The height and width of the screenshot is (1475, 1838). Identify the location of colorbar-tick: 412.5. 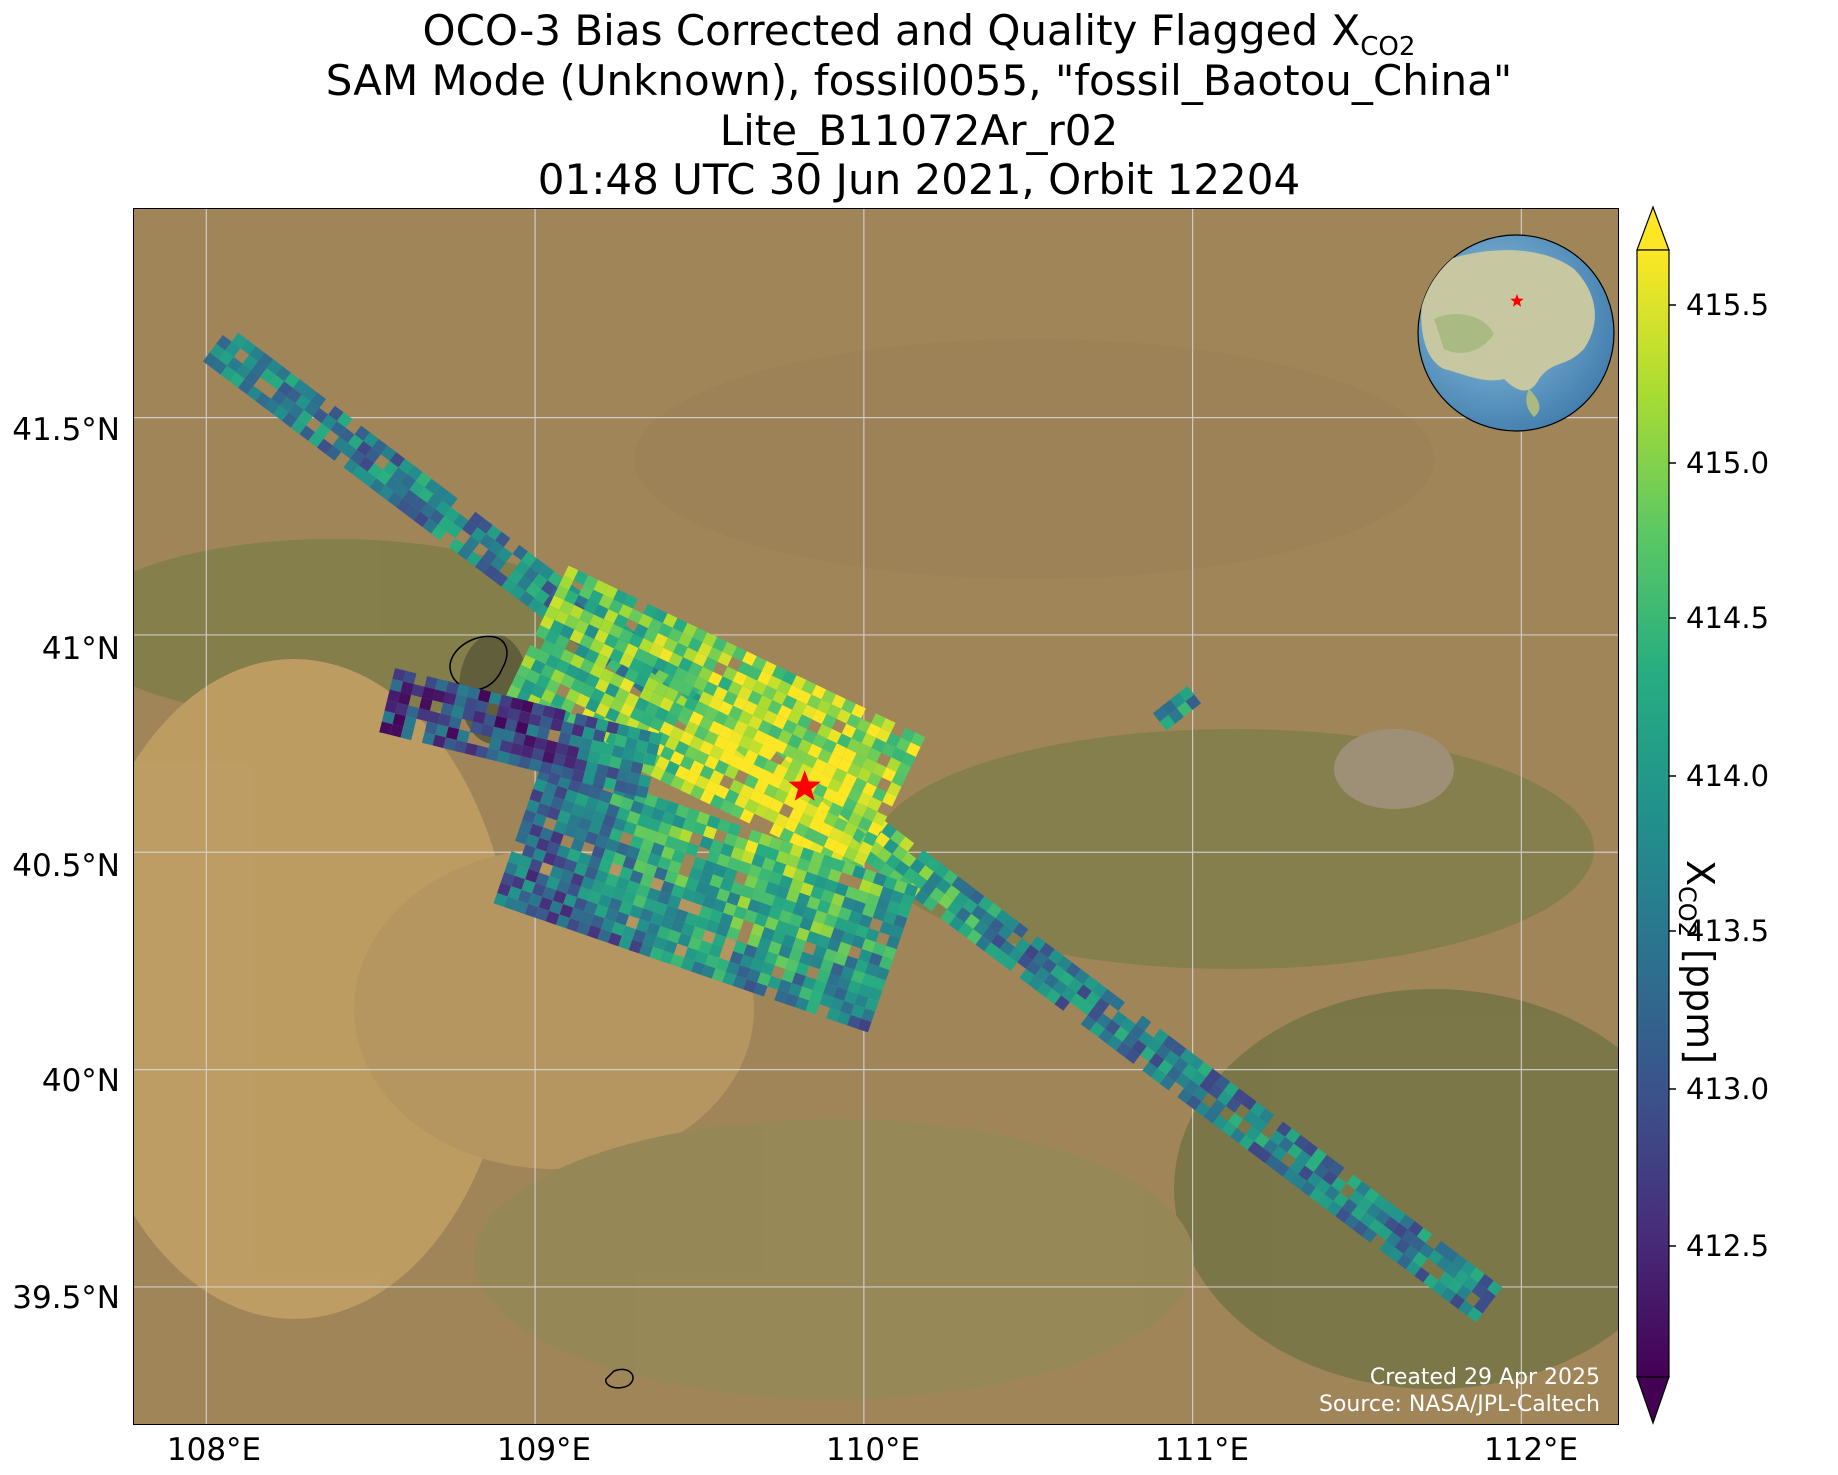
(1728, 1246).